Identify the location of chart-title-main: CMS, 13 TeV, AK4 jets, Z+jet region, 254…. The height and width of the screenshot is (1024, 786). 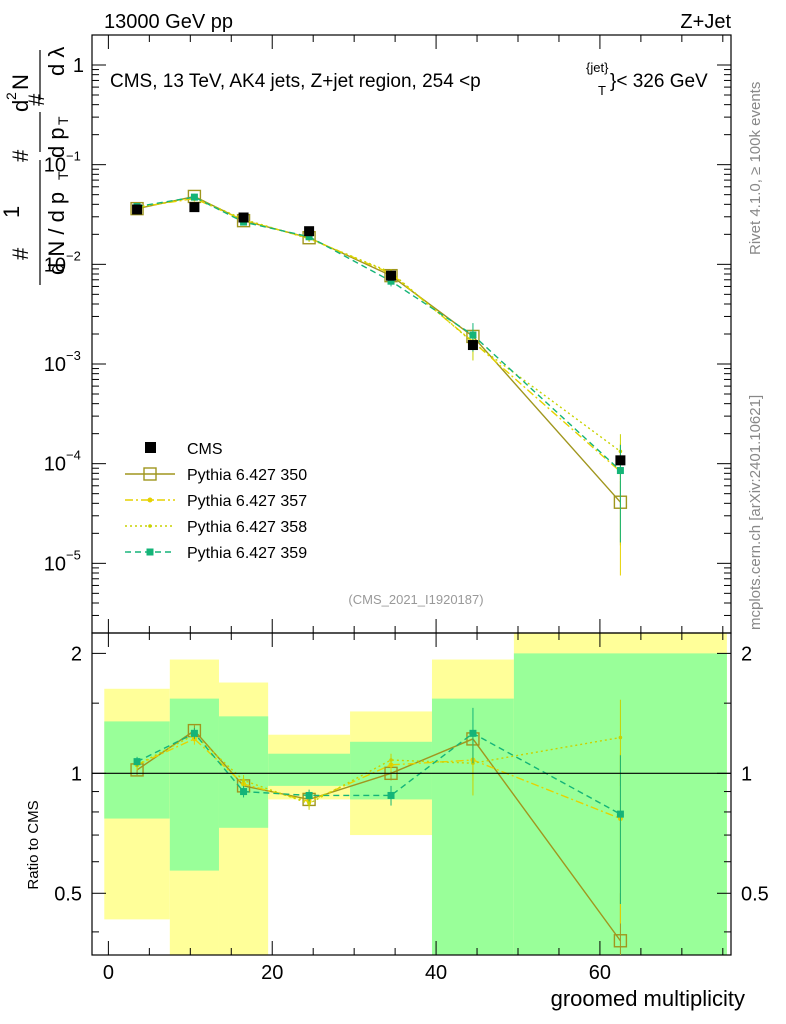
(295, 81).